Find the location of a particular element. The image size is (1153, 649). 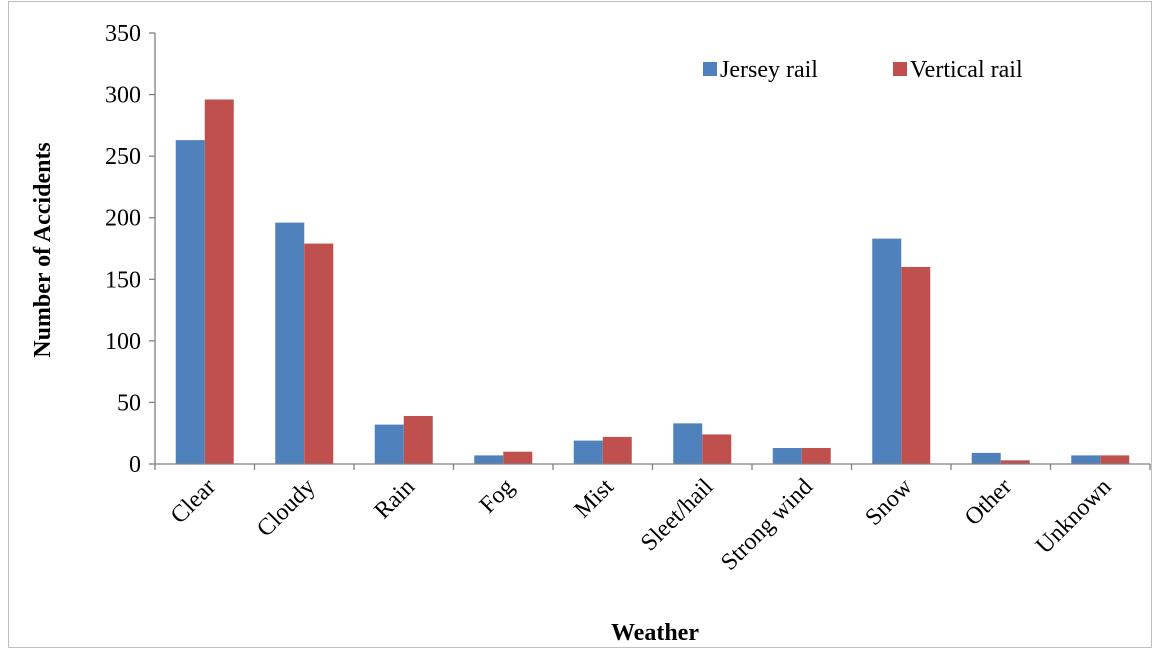

y-tick-label: 250 is located at coordinates (123, 157).